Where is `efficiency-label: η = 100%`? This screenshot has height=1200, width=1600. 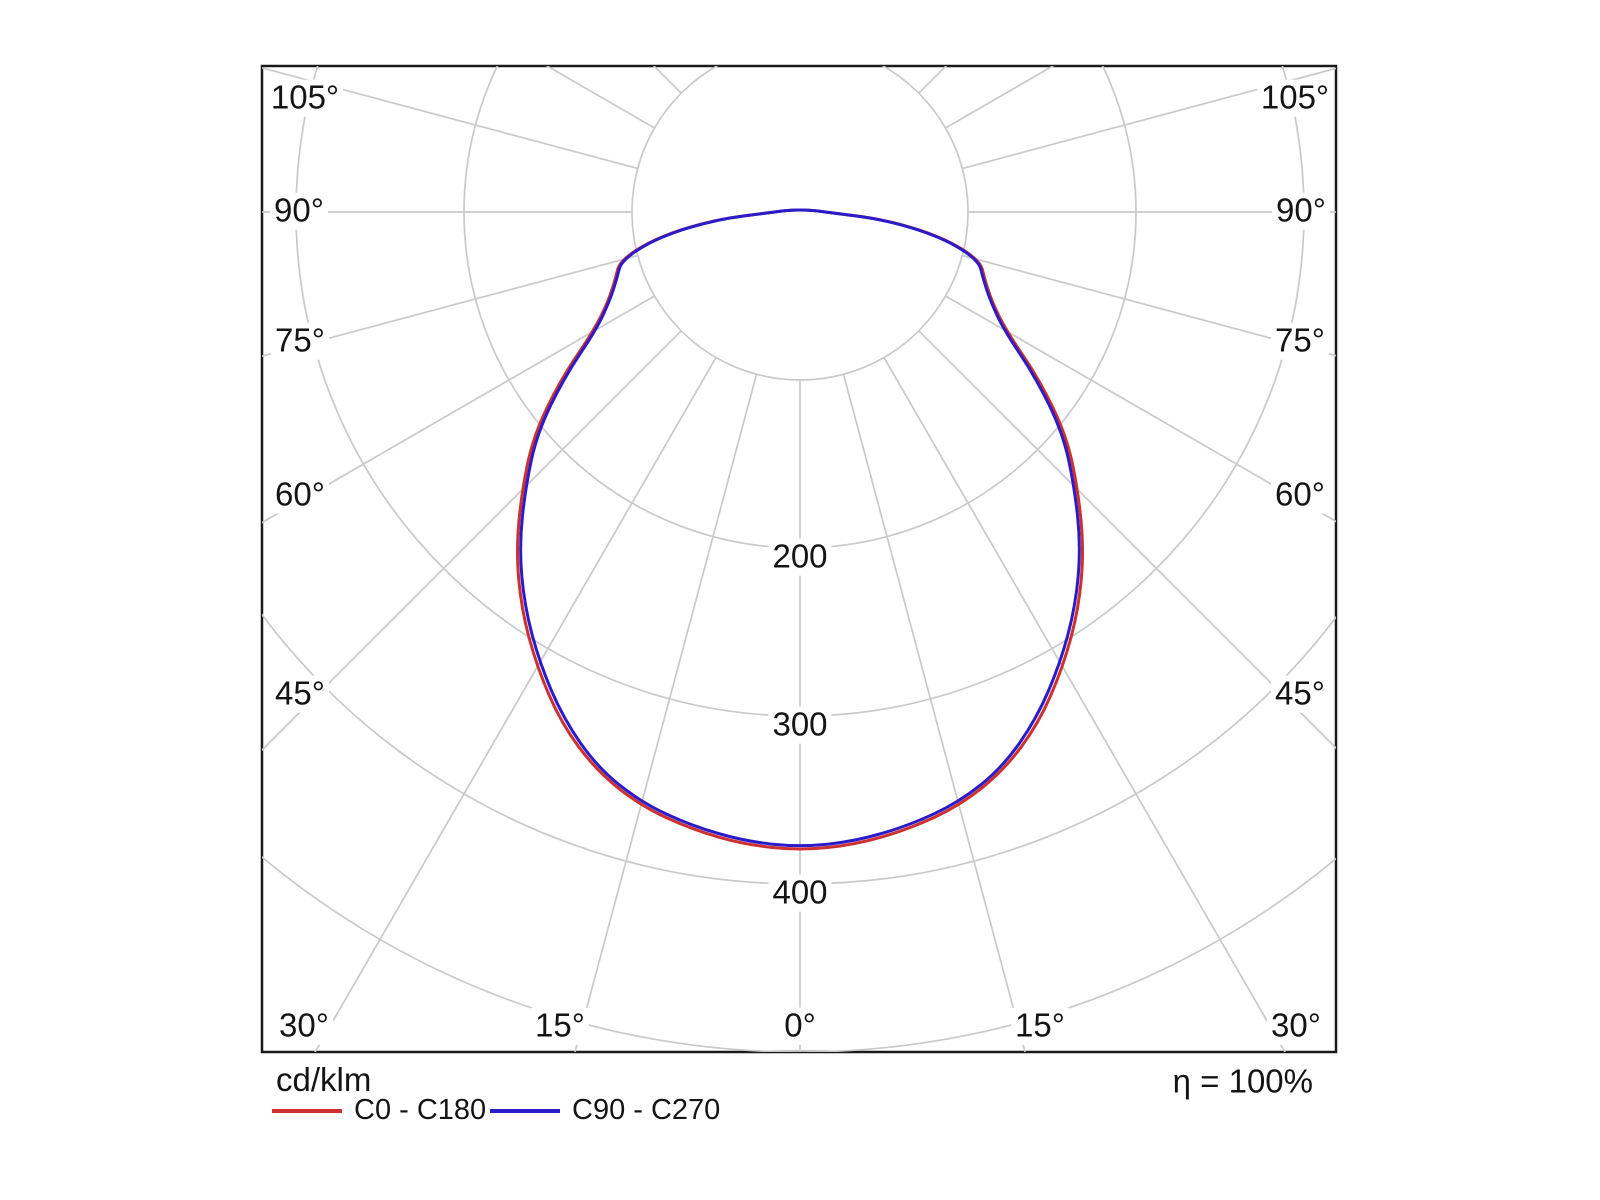
efficiency-label: η = 100% is located at coordinates (1242, 1081).